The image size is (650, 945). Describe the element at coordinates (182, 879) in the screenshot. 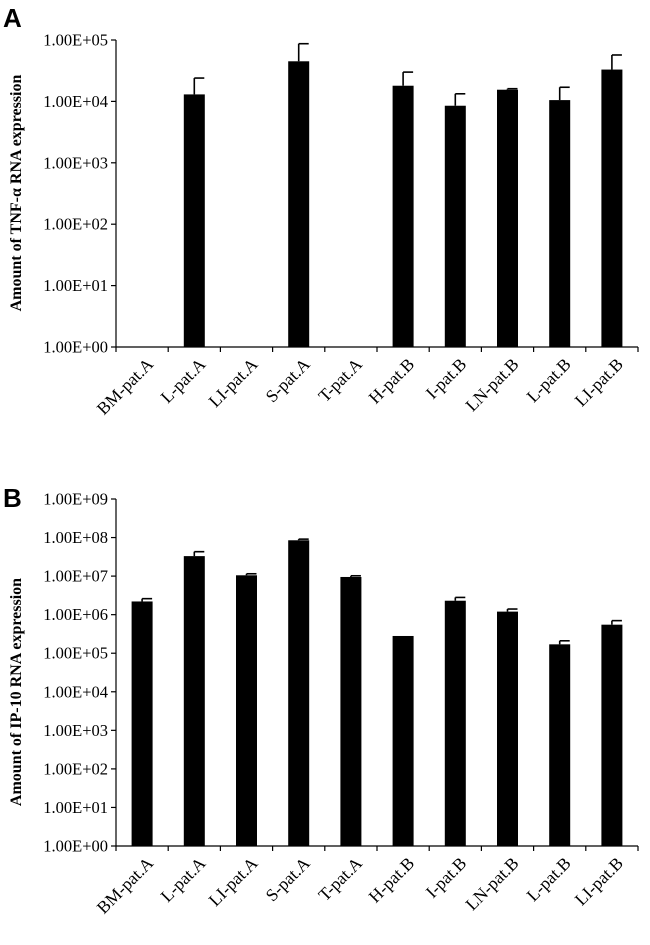

I see `panel-b-category-label: L-pat.A` at that location.